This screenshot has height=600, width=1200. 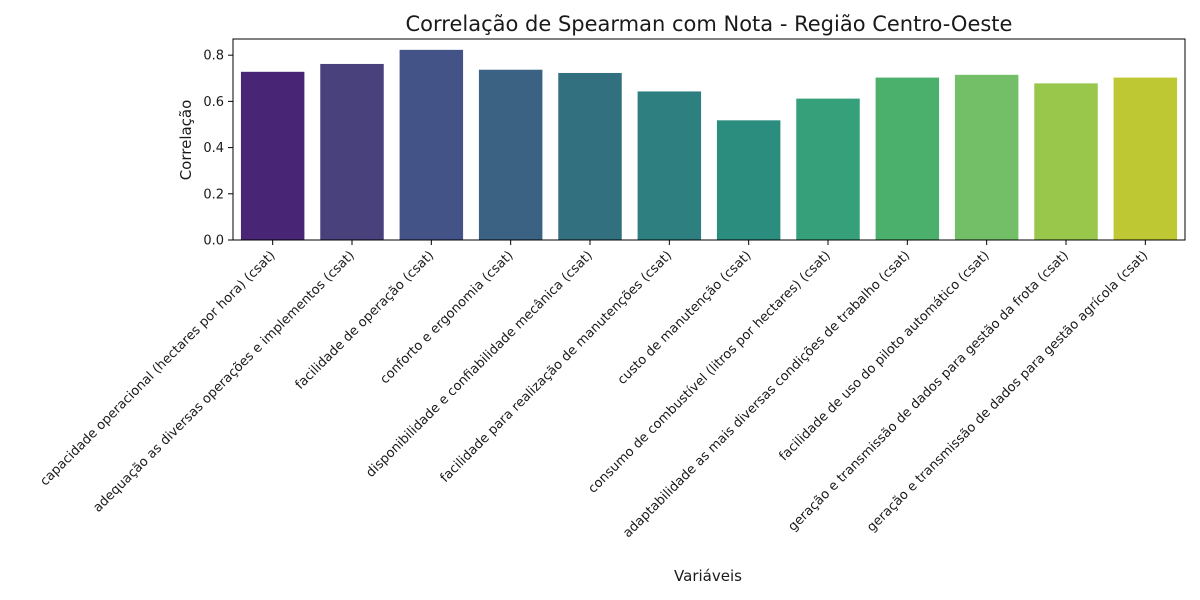 I want to click on x-tick-label: custo de manutenção (csat), so click(x=685, y=318).